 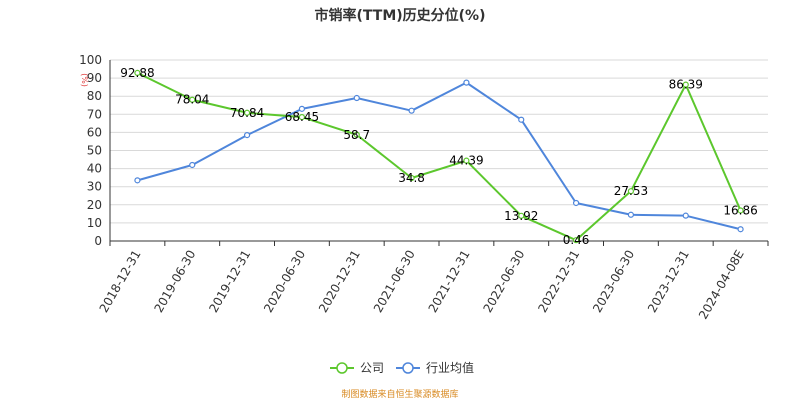 What do you see at coordinates (668, 281) in the screenshot?
I see `x-tick-label: 2023-12-31` at bounding box center [668, 281].